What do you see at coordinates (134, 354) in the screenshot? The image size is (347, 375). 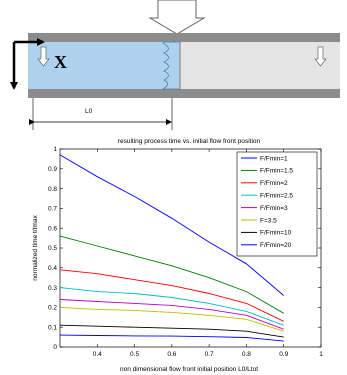 I see `x-tick-label: 0.5` at bounding box center [134, 354].